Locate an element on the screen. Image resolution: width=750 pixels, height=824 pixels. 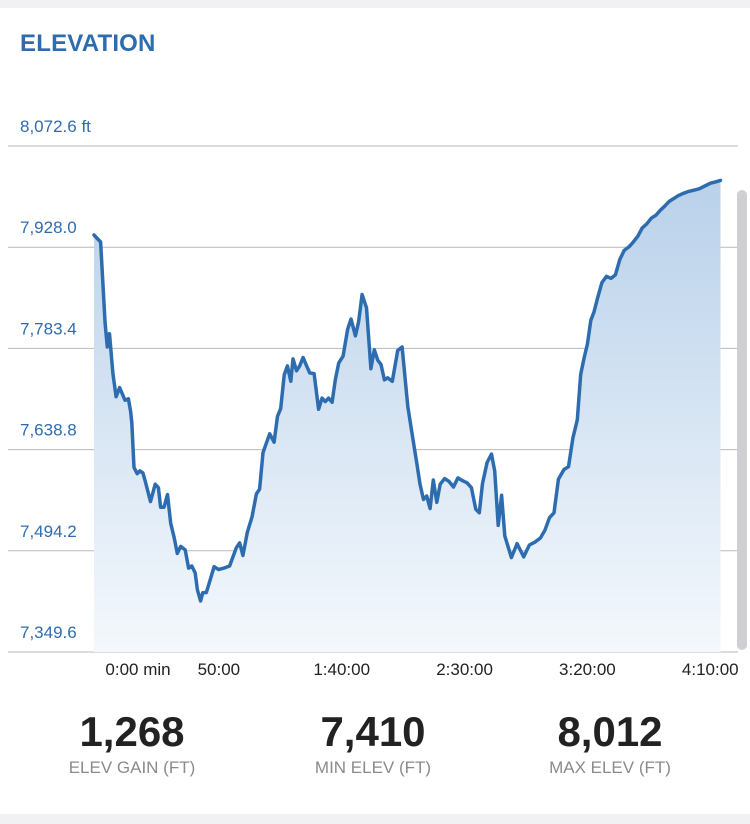
x-tick-label: 50:00 is located at coordinates (219, 669).